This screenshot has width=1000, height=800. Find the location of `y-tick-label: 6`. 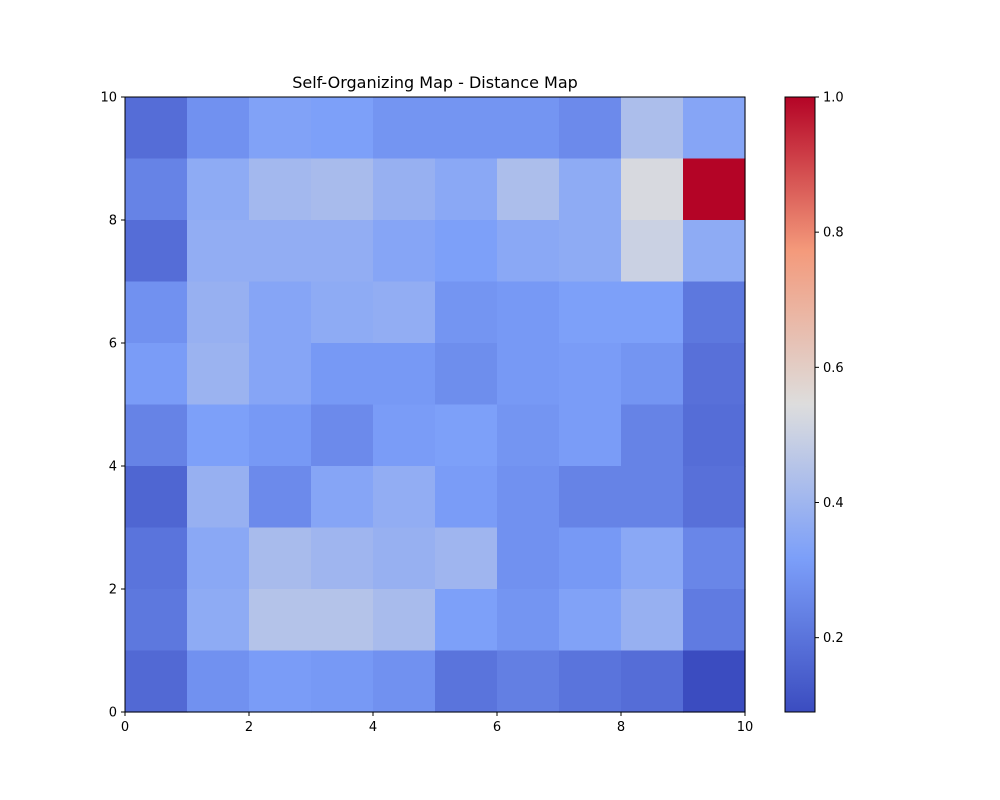

y-tick-label: 6 is located at coordinates (113, 344).